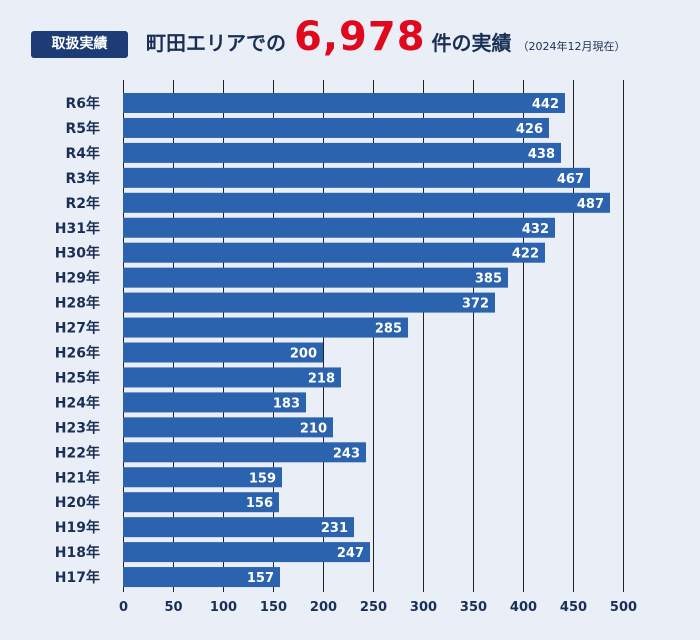  I want to click on category-label: R3年, so click(82, 178).